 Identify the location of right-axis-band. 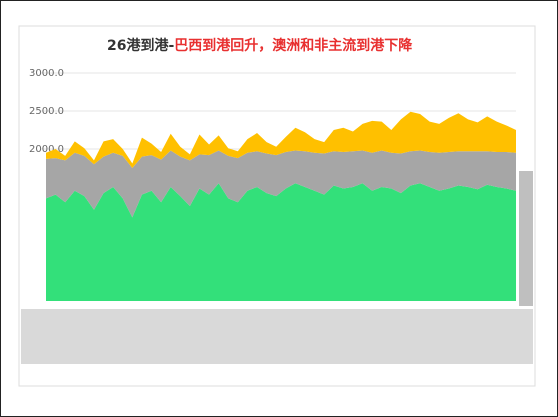
(526, 238).